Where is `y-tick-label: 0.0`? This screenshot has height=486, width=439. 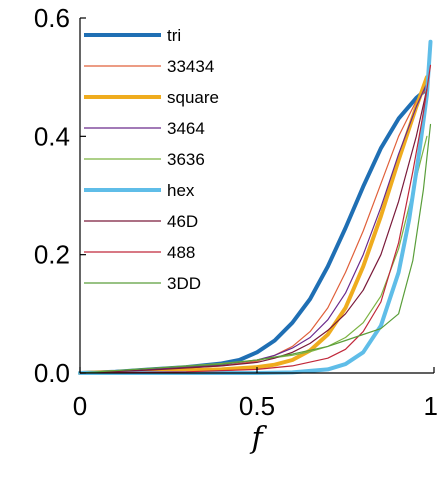 y-tick-label: 0.0 is located at coordinates (52, 373).